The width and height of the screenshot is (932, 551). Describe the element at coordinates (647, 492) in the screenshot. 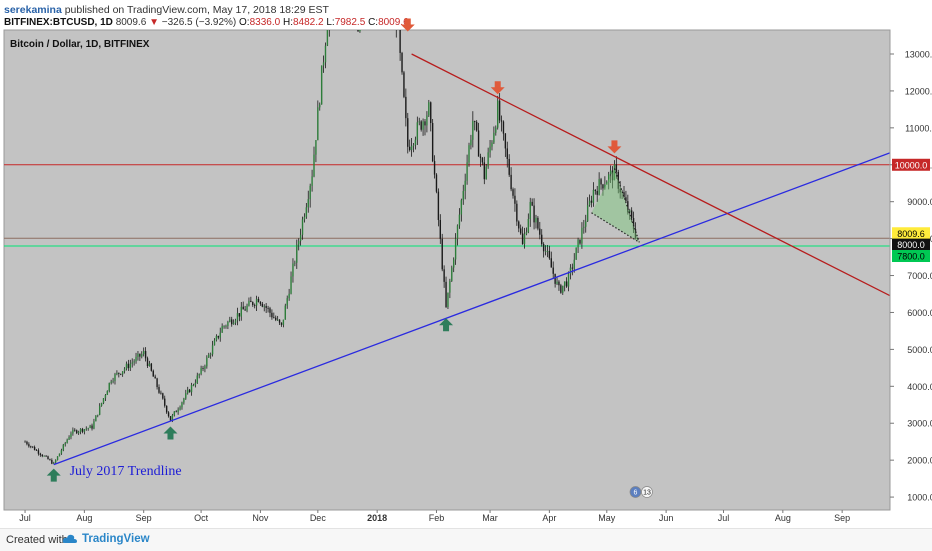

I see `event-badge: 13` at that location.